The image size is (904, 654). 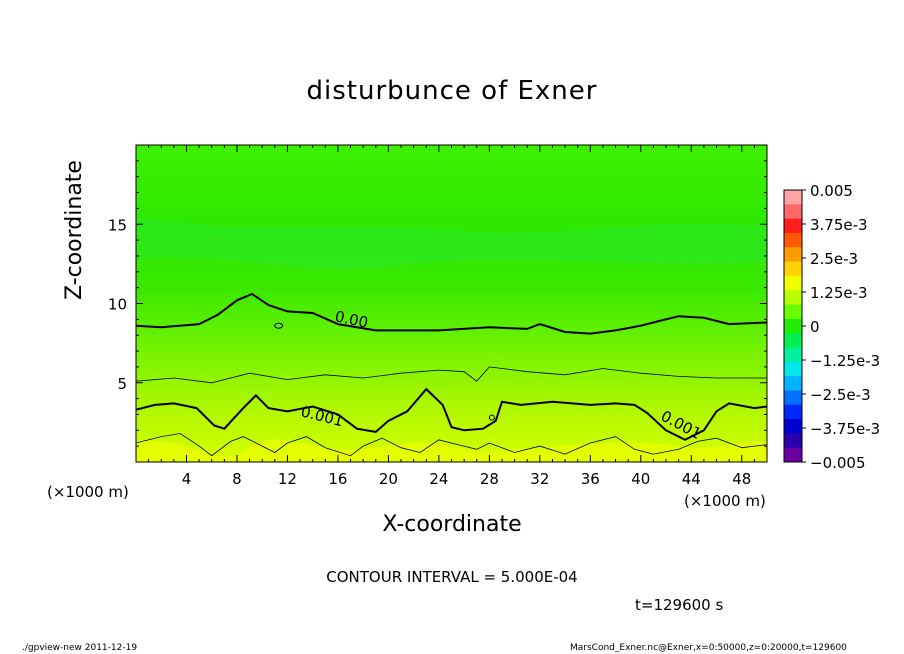 What do you see at coordinates (839, 225) in the screenshot?
I see `colorbar-label: 3.75e-3` at bounding box center [839, 225].